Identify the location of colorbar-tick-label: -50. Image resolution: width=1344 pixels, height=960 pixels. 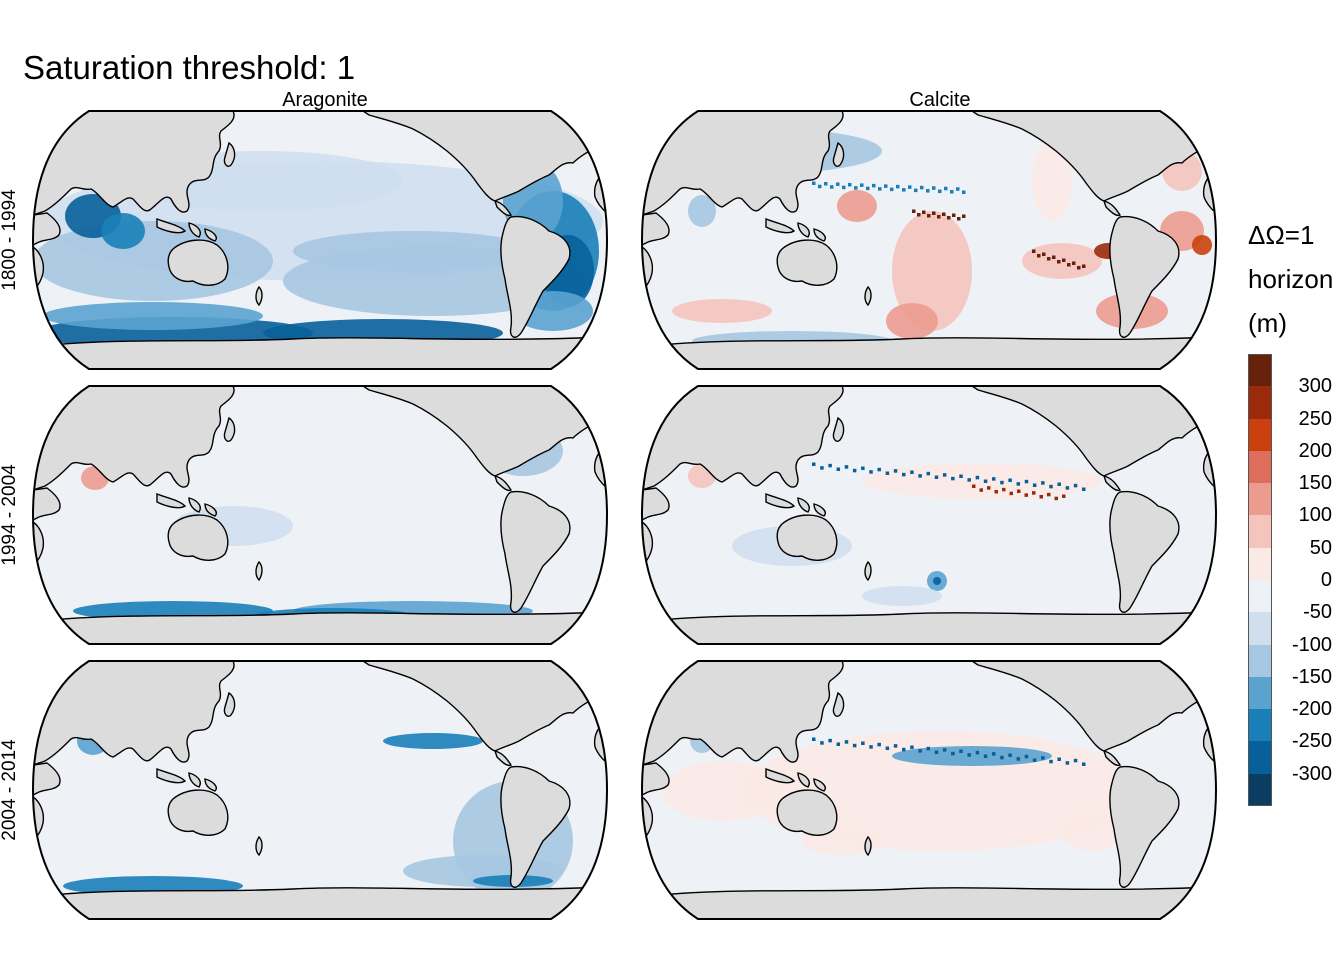
(1317, 612).